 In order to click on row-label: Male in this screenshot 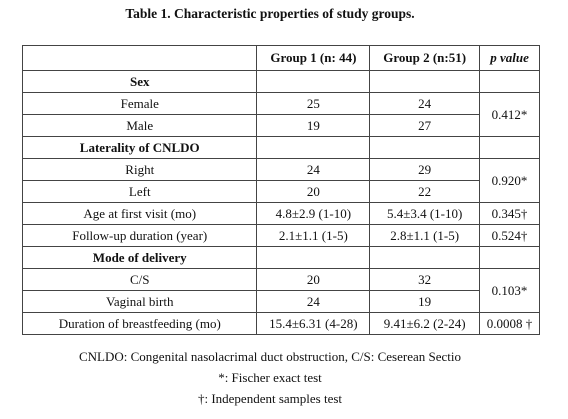, I will do `click(139, 125)`.